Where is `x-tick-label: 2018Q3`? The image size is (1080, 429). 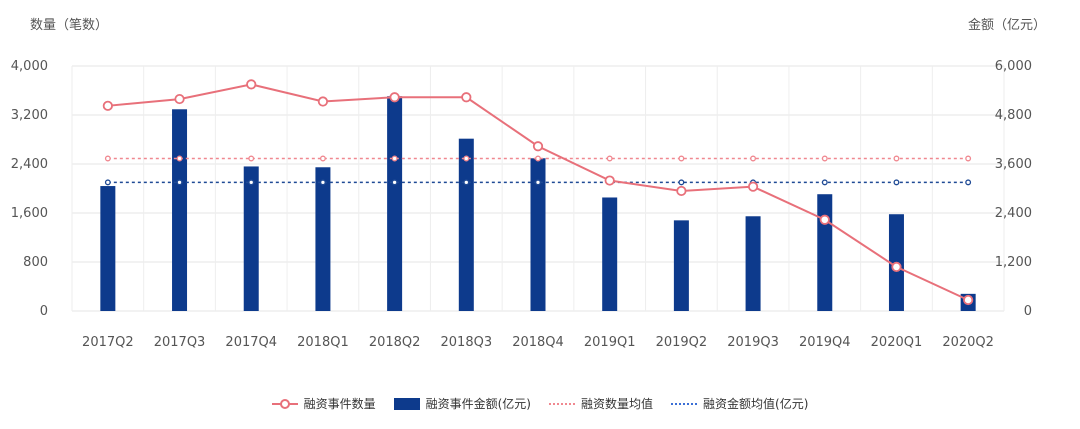
x-tick-label: 2018Q3 is located at coordinates (467, 342).